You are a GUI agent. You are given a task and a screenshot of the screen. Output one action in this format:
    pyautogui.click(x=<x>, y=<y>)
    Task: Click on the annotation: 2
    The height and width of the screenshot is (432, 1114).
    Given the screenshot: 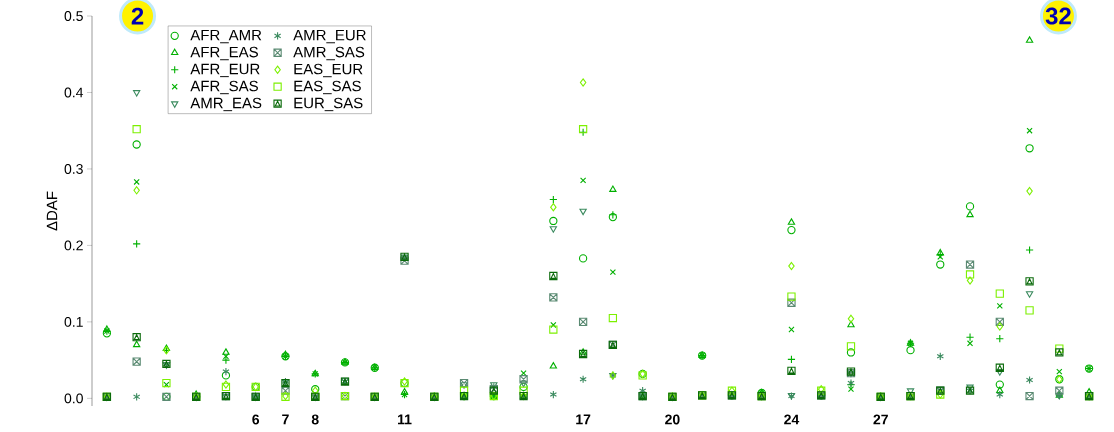 What is the action you would take?
    pyautogui.click(x=137, y=16)
    